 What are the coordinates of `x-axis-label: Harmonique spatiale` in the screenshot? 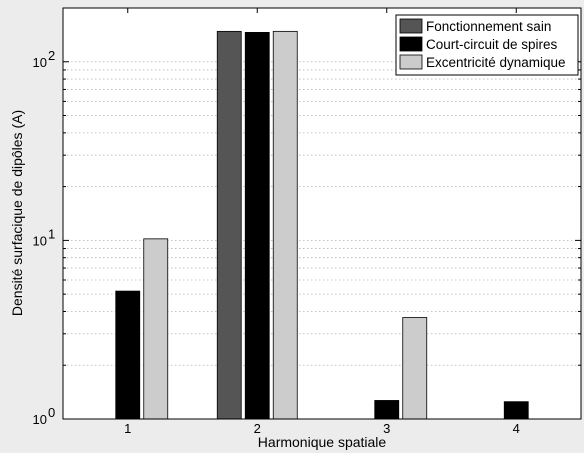 It's located at (322, 442).